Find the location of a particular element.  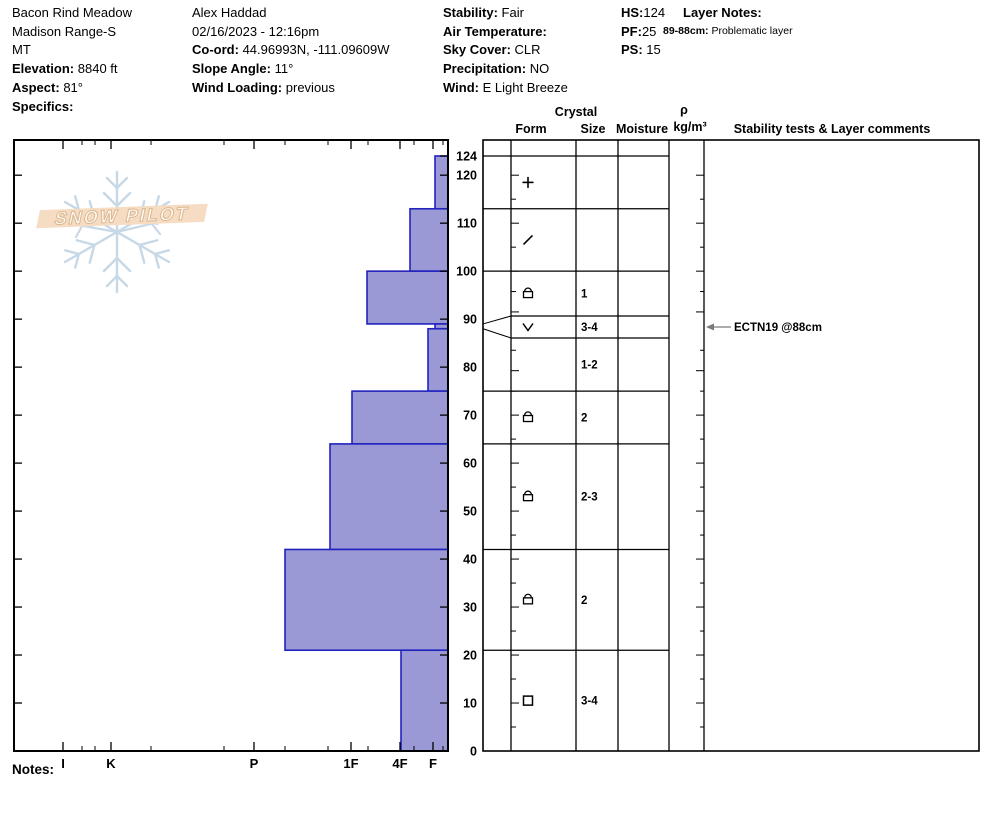

site-name: Bacon Rind Meadow is located at coordinates (72, 12).